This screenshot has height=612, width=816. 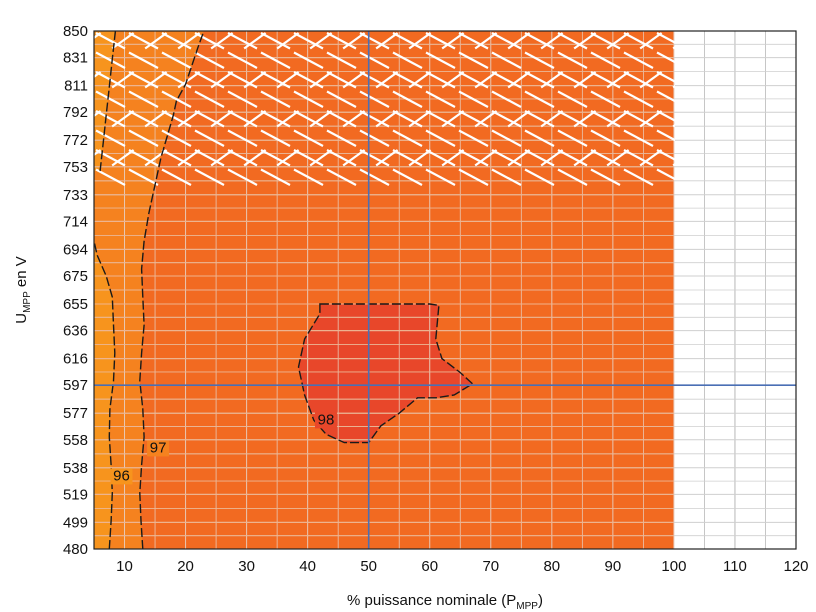 What do you see at coordinates (124, 566) in the screenshot?
I see `x-tick-label: 10` at bounding box center [124, 566].